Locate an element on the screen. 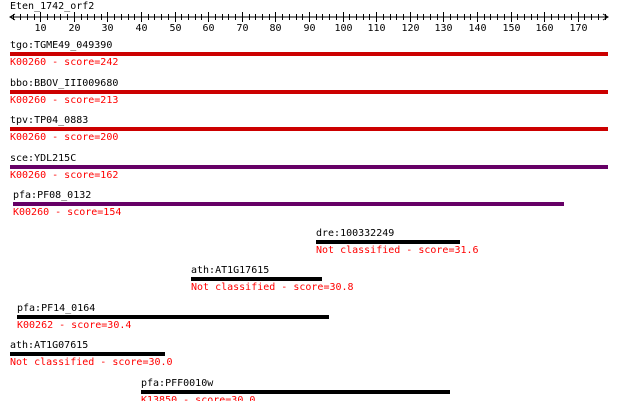 This screenshot has height=401, width=620. ruler-tick-label: 140 is located at coordinates (477, 28).